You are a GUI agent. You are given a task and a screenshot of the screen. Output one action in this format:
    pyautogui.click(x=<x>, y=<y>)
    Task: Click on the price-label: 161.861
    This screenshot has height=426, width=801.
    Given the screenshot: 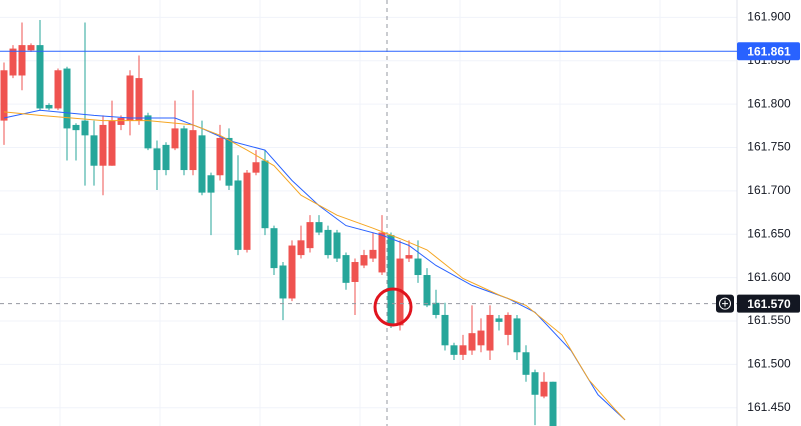 What is the action you would take?
    pyautogui.click(x=769, y=51)
    